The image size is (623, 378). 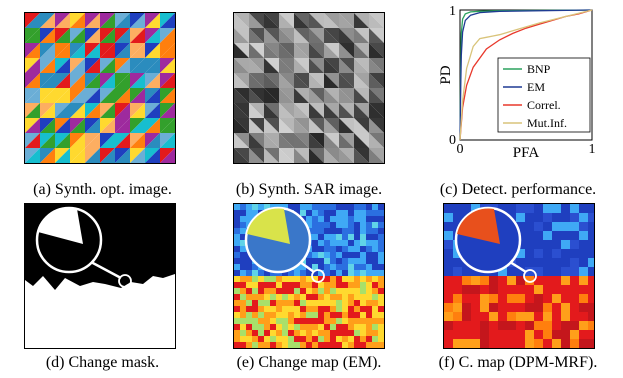 I want to click on change-map-dpm-mrf-graphic, so click(x=519, y=276).